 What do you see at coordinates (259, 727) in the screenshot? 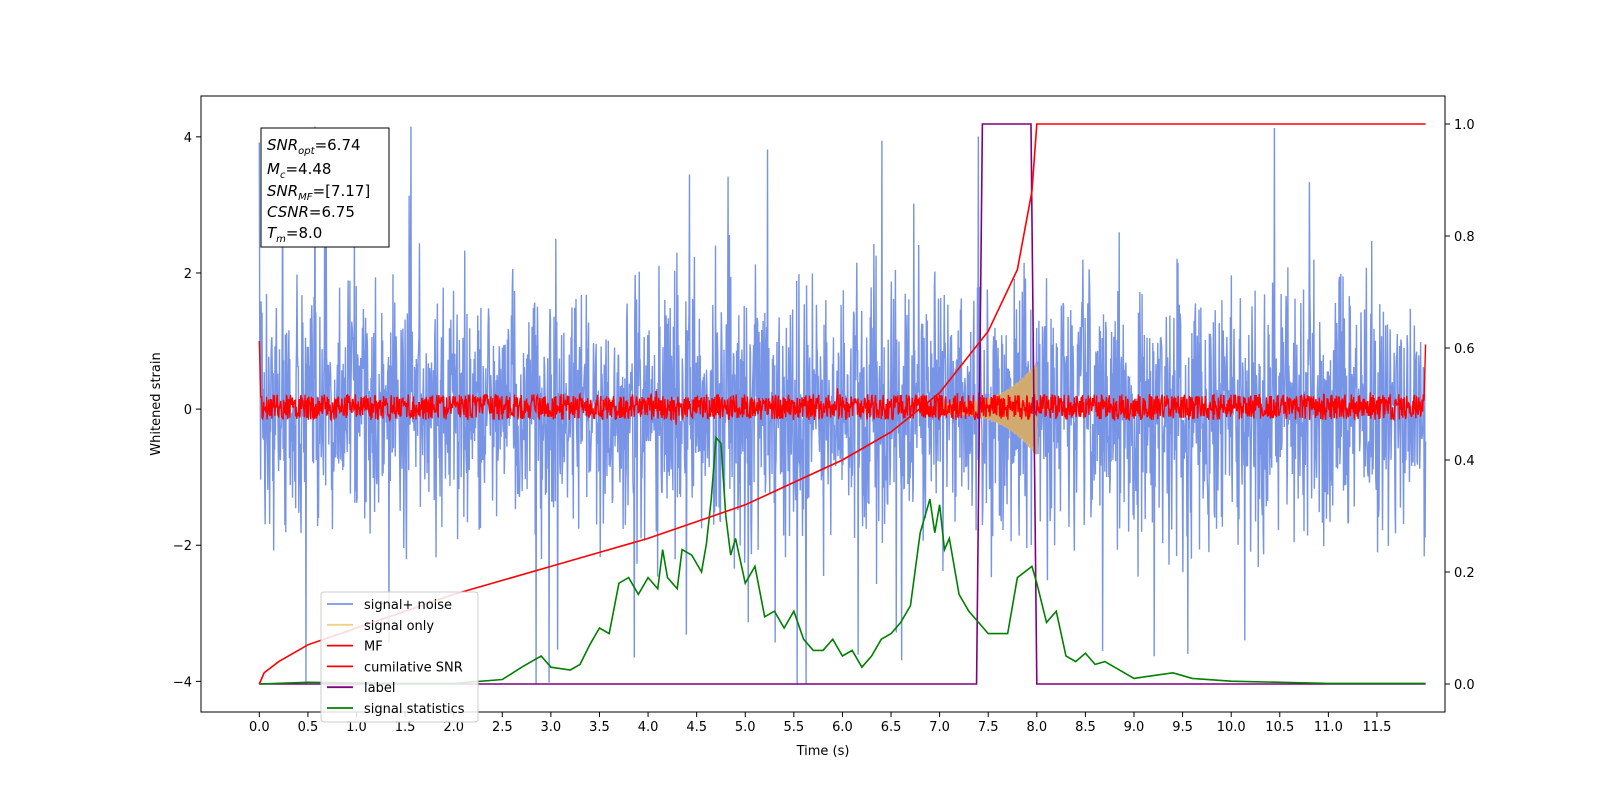
I see `x-tick-label: 0.0` at bounding box center [259, 727].